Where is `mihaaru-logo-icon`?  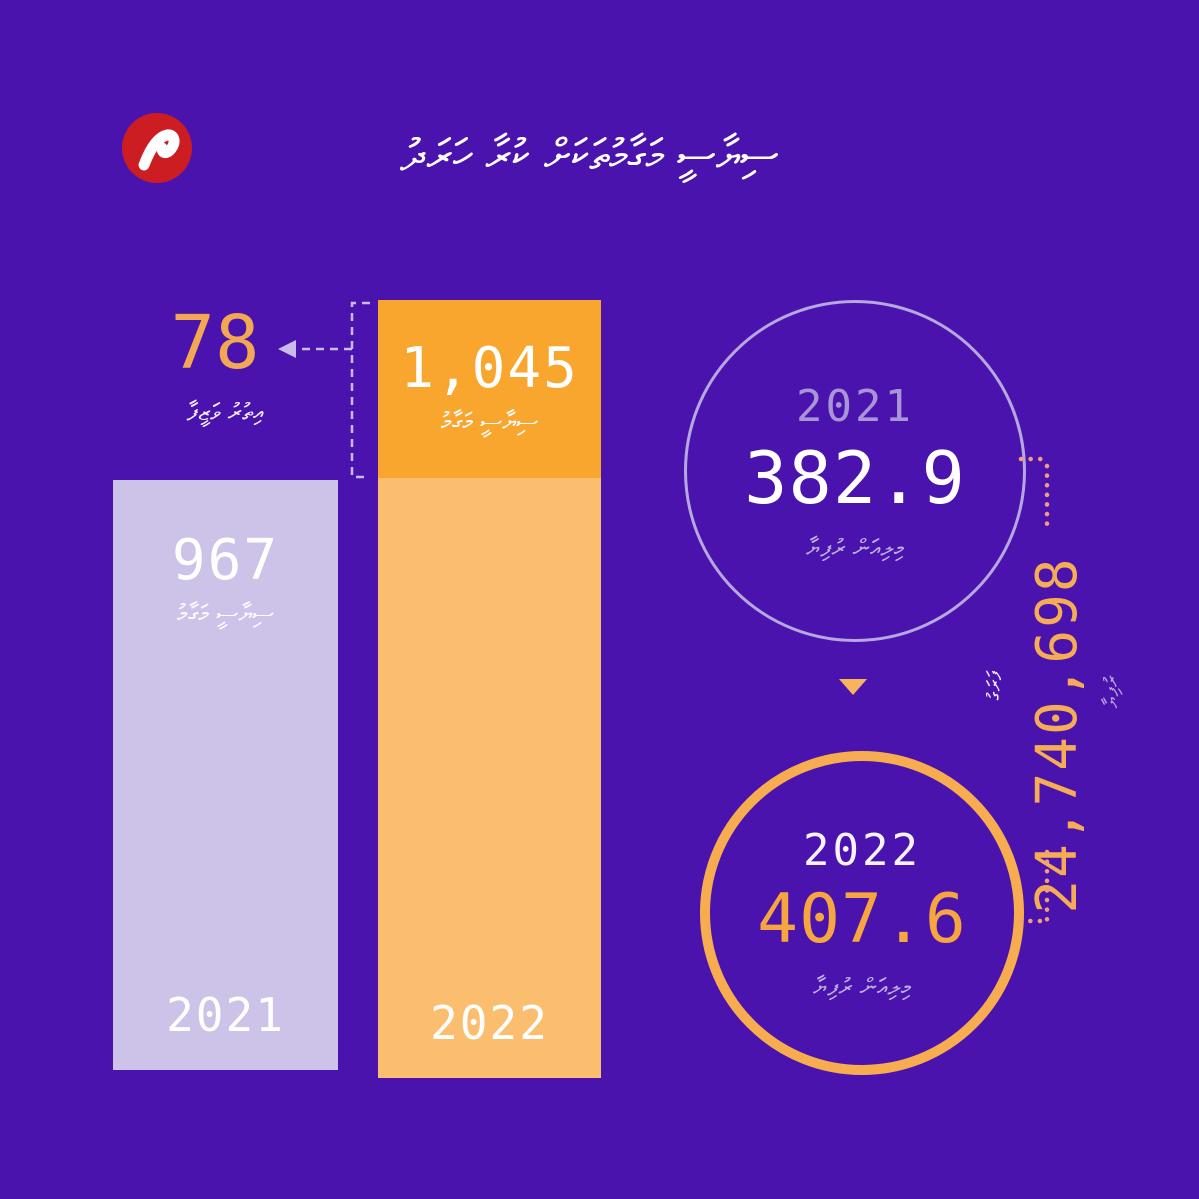
mihaaru-logo-icon is located at coordinates (159, 150).